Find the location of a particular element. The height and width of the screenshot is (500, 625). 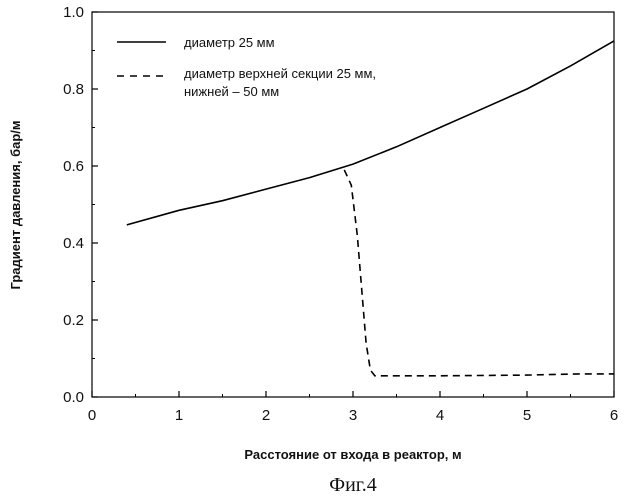

x-tick-label: 0 is located at coordinates (92, 415).